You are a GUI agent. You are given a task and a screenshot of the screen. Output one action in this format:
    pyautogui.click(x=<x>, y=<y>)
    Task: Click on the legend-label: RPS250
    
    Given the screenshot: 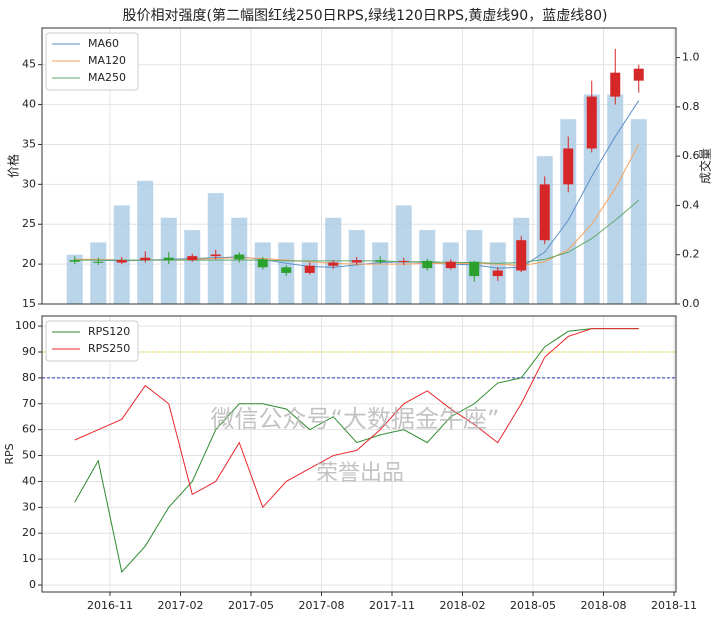 What is the action you would take?
    pyautogui.click(x=109, y=348)
    